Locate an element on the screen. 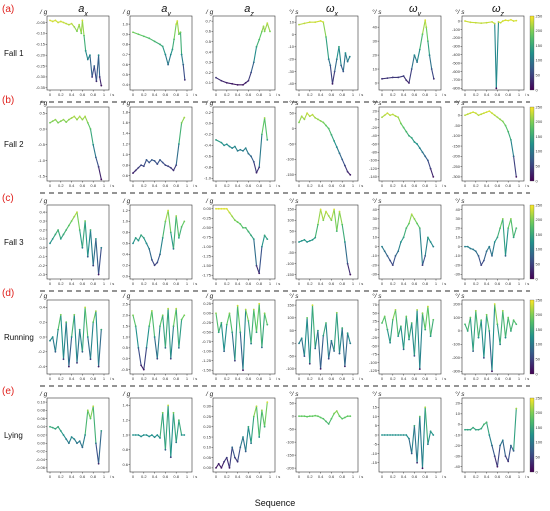 The height and width of the screenshot is (511, 550). y-tick-label: -200 is located at coordinates (456, 357).